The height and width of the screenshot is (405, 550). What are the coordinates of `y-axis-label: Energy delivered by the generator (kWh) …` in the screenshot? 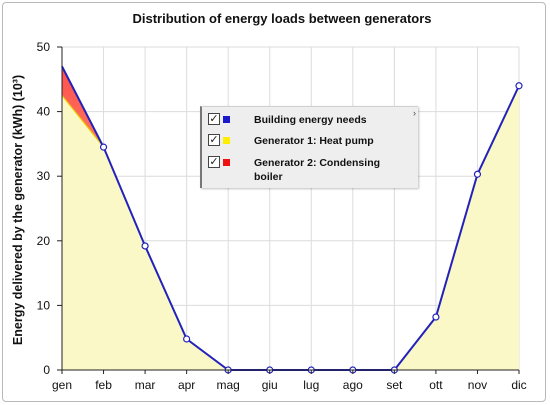 It's located at (18, 210).